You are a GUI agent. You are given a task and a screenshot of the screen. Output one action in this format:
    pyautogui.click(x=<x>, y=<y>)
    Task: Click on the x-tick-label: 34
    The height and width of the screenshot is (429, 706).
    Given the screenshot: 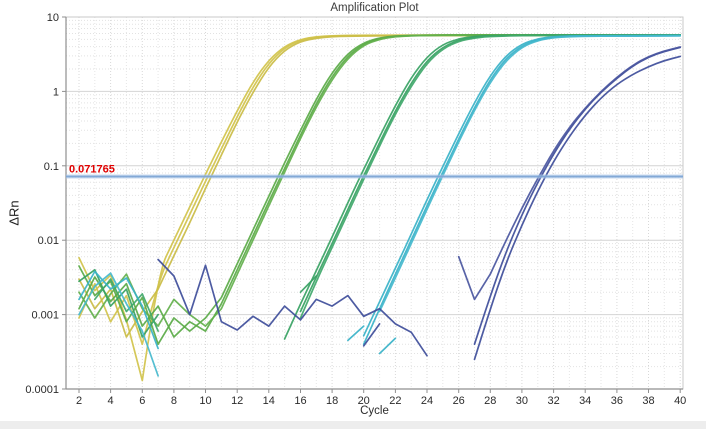 What is the action you would take?
    pyautogui.click(x=585, y=401)
    